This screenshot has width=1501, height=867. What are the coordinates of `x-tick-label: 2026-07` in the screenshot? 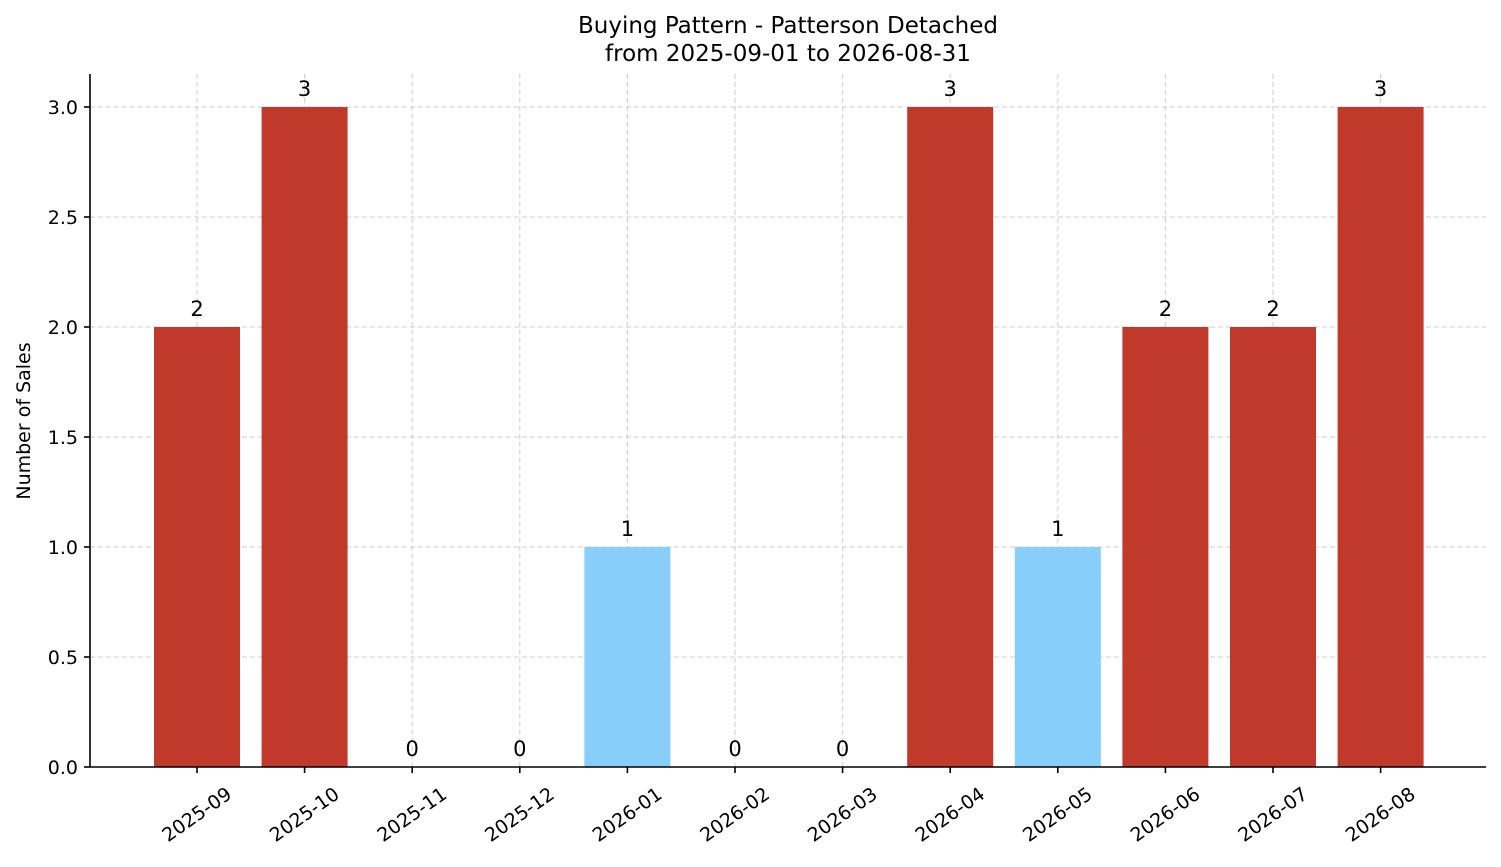 It's located at (1273, 815).